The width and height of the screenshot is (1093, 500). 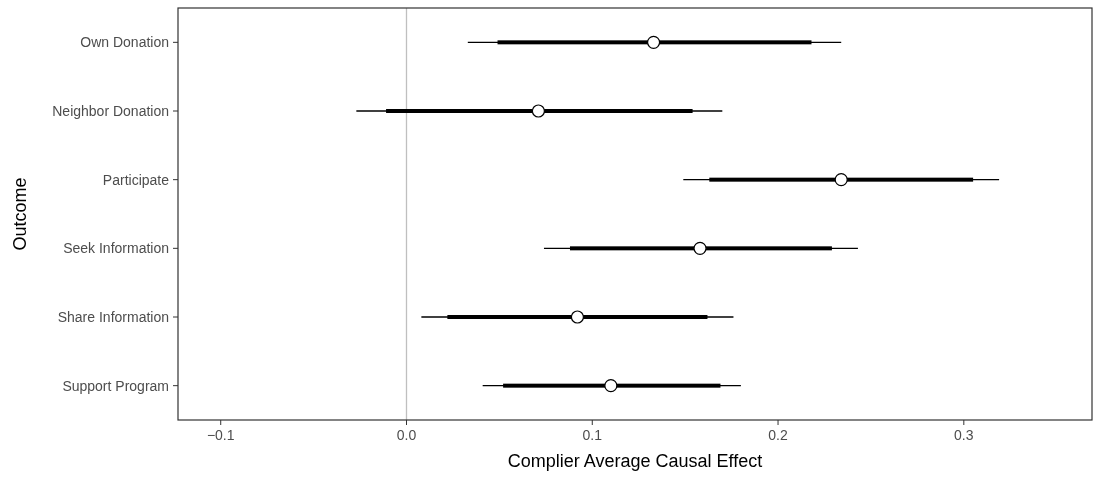 What do you see at coordinates (110, 111) in the screenshot?
I see `y-tick-label: Neighbor Donation` at bounding box center [110, 111].